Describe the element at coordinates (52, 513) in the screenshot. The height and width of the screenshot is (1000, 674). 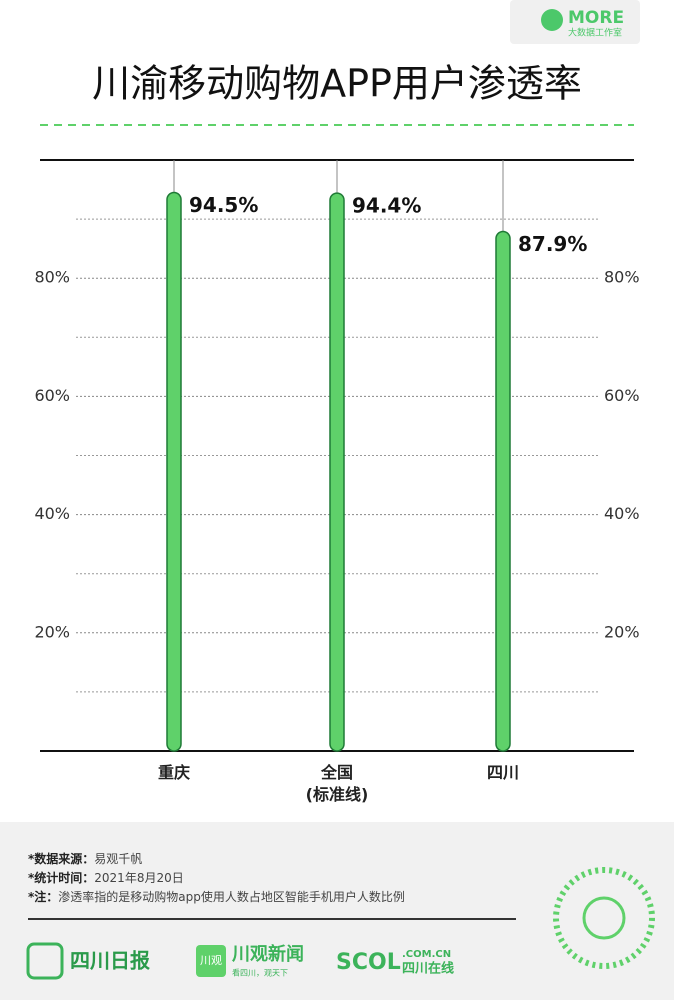
I see `y-tick-label: 40%` at that location.